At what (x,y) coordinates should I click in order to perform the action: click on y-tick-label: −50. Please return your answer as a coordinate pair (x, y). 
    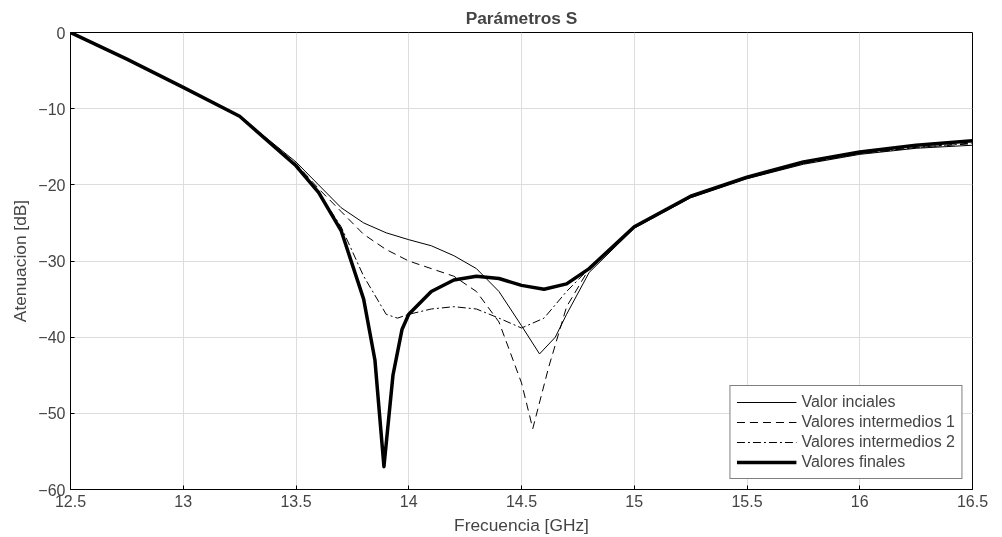
    Looking at the image, I should click on (52, 414).